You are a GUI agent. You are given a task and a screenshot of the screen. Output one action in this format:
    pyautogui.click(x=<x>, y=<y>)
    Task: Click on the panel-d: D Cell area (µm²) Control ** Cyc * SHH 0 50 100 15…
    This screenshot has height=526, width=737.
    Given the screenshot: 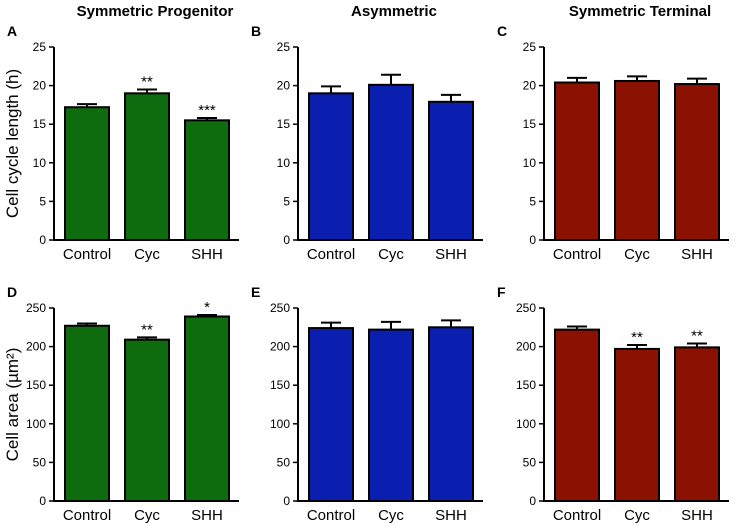 What is the action you would take?
    pyautogui.click(x=121, y=404)
    